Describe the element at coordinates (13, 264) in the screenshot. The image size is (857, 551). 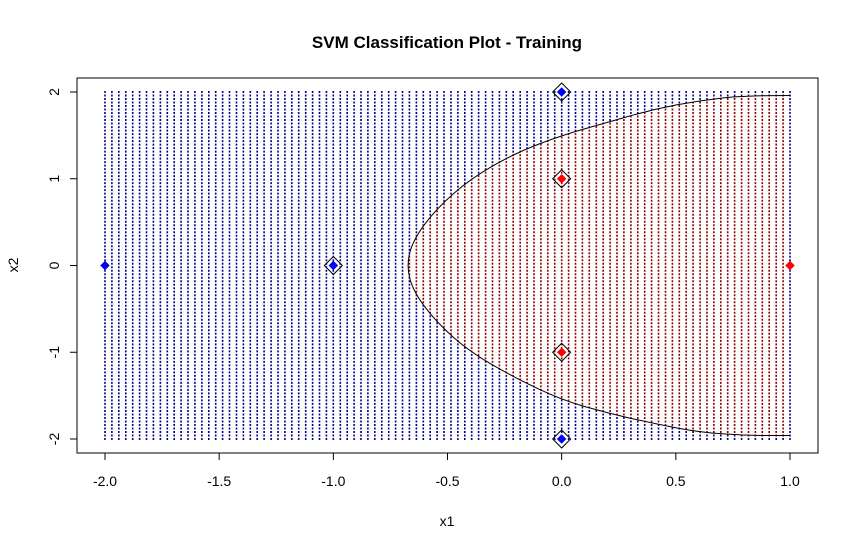
I see `y-axis-label: x2` at that location.